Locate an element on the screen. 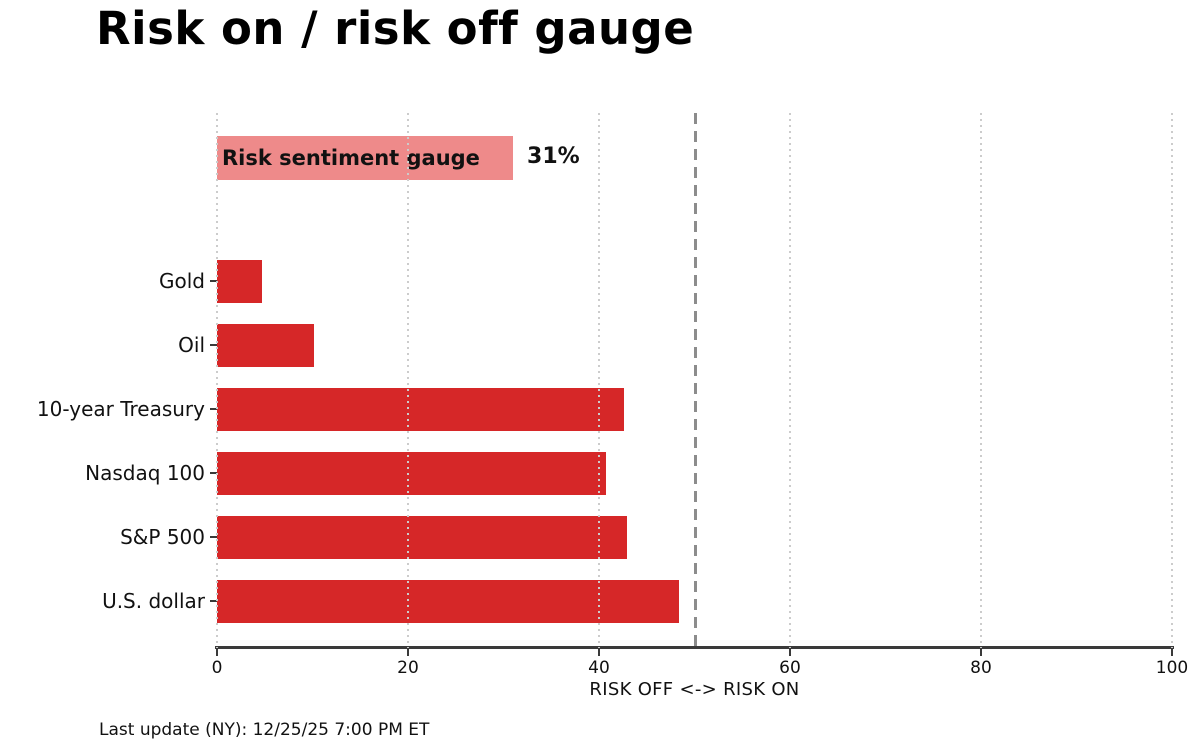  category-label: U.S. dollar is located at coordinates (153, 601).